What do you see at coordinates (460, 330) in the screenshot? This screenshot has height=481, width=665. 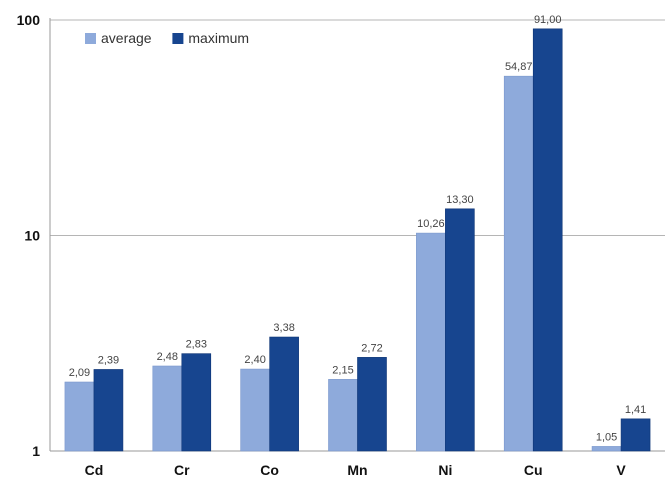 I see `bar-maximum-Ni` at bounding box center [460, 330].